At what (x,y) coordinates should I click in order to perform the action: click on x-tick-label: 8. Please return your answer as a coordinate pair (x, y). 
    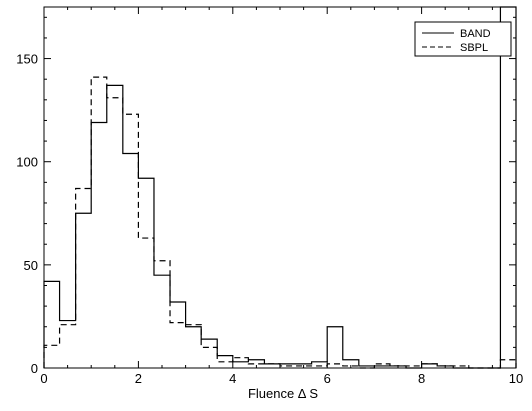
    Looking at the image, I should click on (421, 378).